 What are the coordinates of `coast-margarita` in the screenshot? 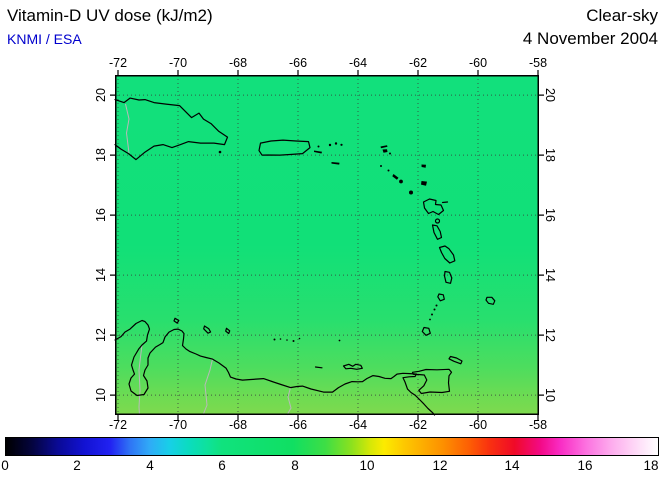 It's located at (352, 366).